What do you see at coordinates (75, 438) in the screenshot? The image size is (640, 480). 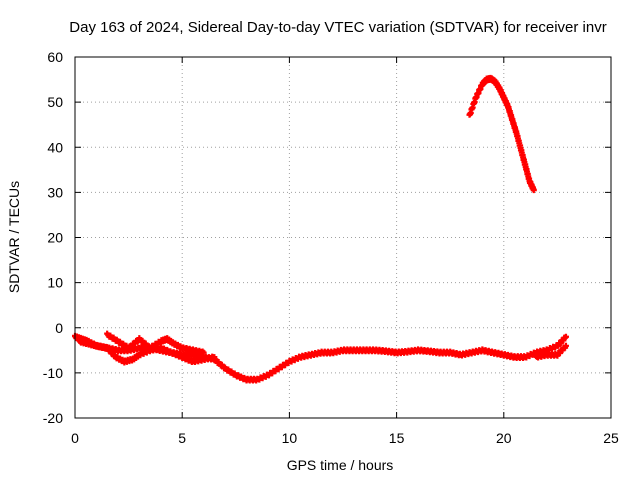 I see `x-tick-label: 0` at bounding box center [75, 438].